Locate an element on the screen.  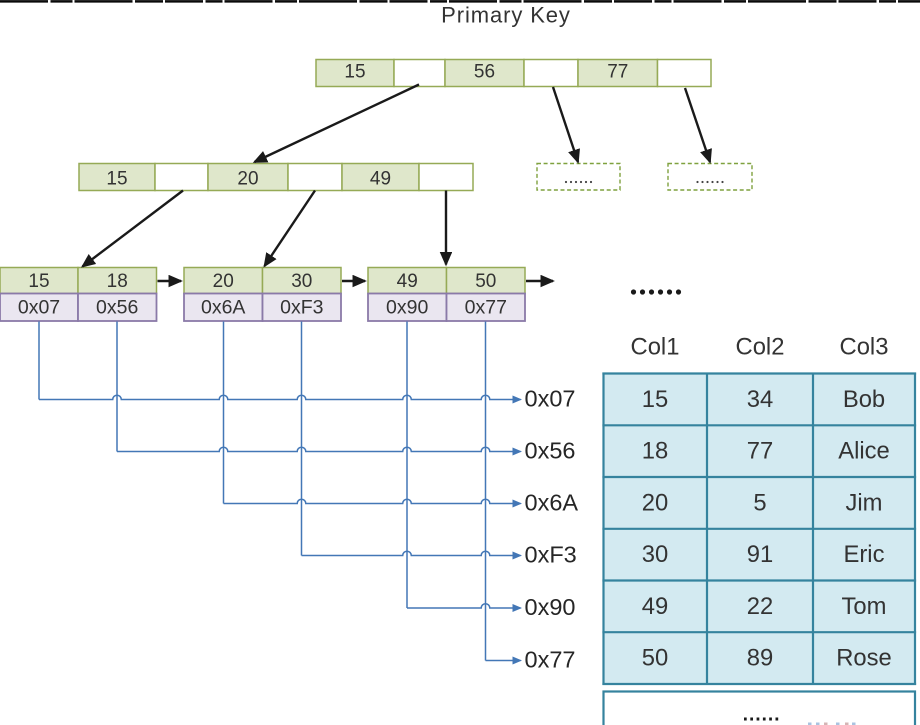
svg-text: 34 is located at coordinates (760, 399).